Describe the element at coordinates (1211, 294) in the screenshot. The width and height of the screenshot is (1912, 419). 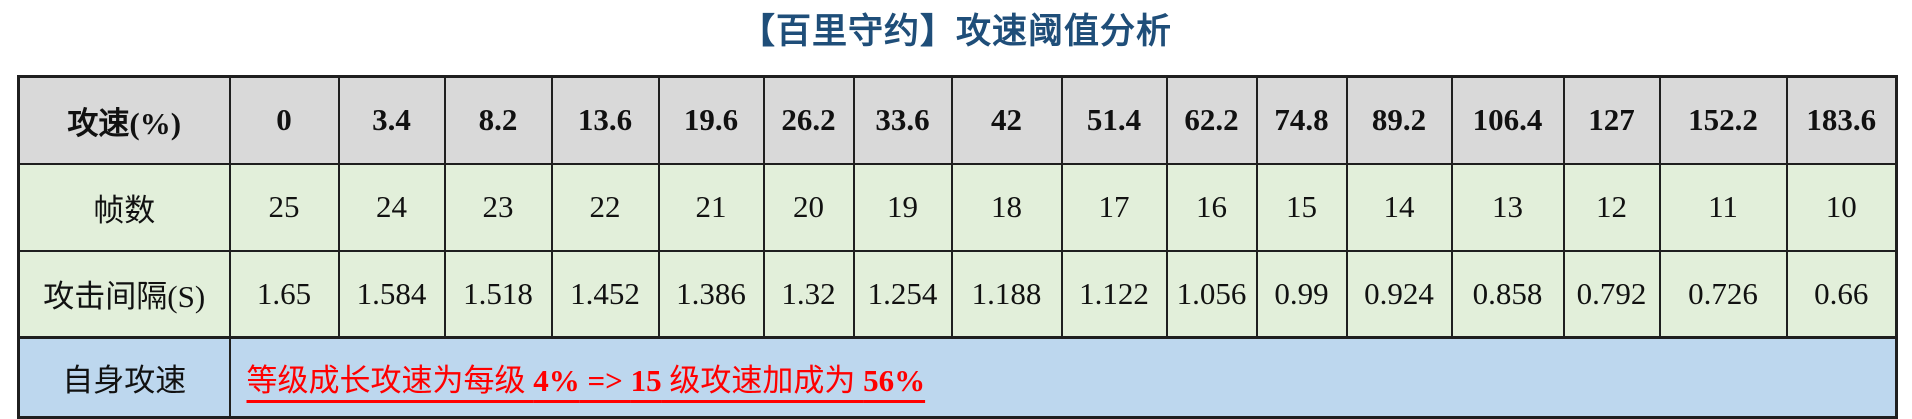
I see `table-cell: 1.056` at that location.